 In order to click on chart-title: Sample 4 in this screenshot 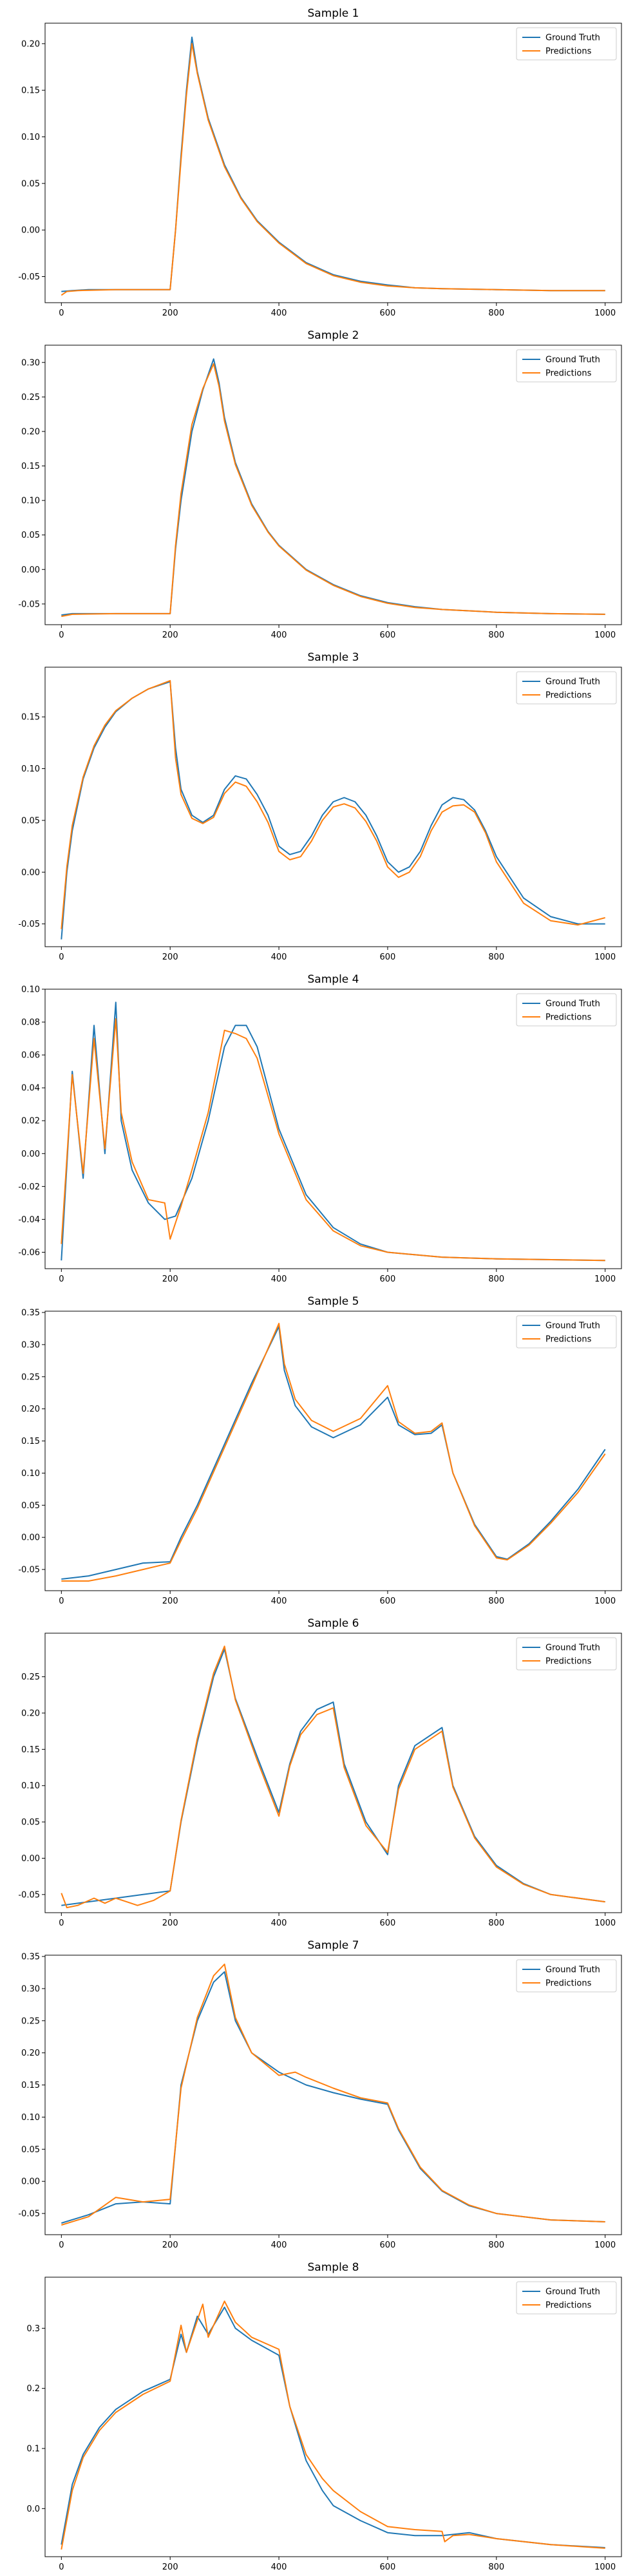, I will do `click(334, 979)`.